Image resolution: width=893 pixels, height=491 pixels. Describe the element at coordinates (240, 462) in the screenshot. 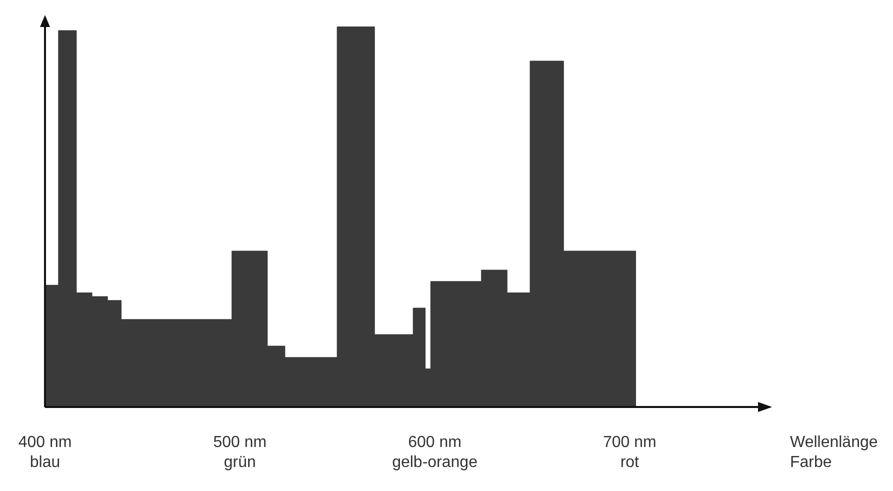

I see `text: grün` at that location.